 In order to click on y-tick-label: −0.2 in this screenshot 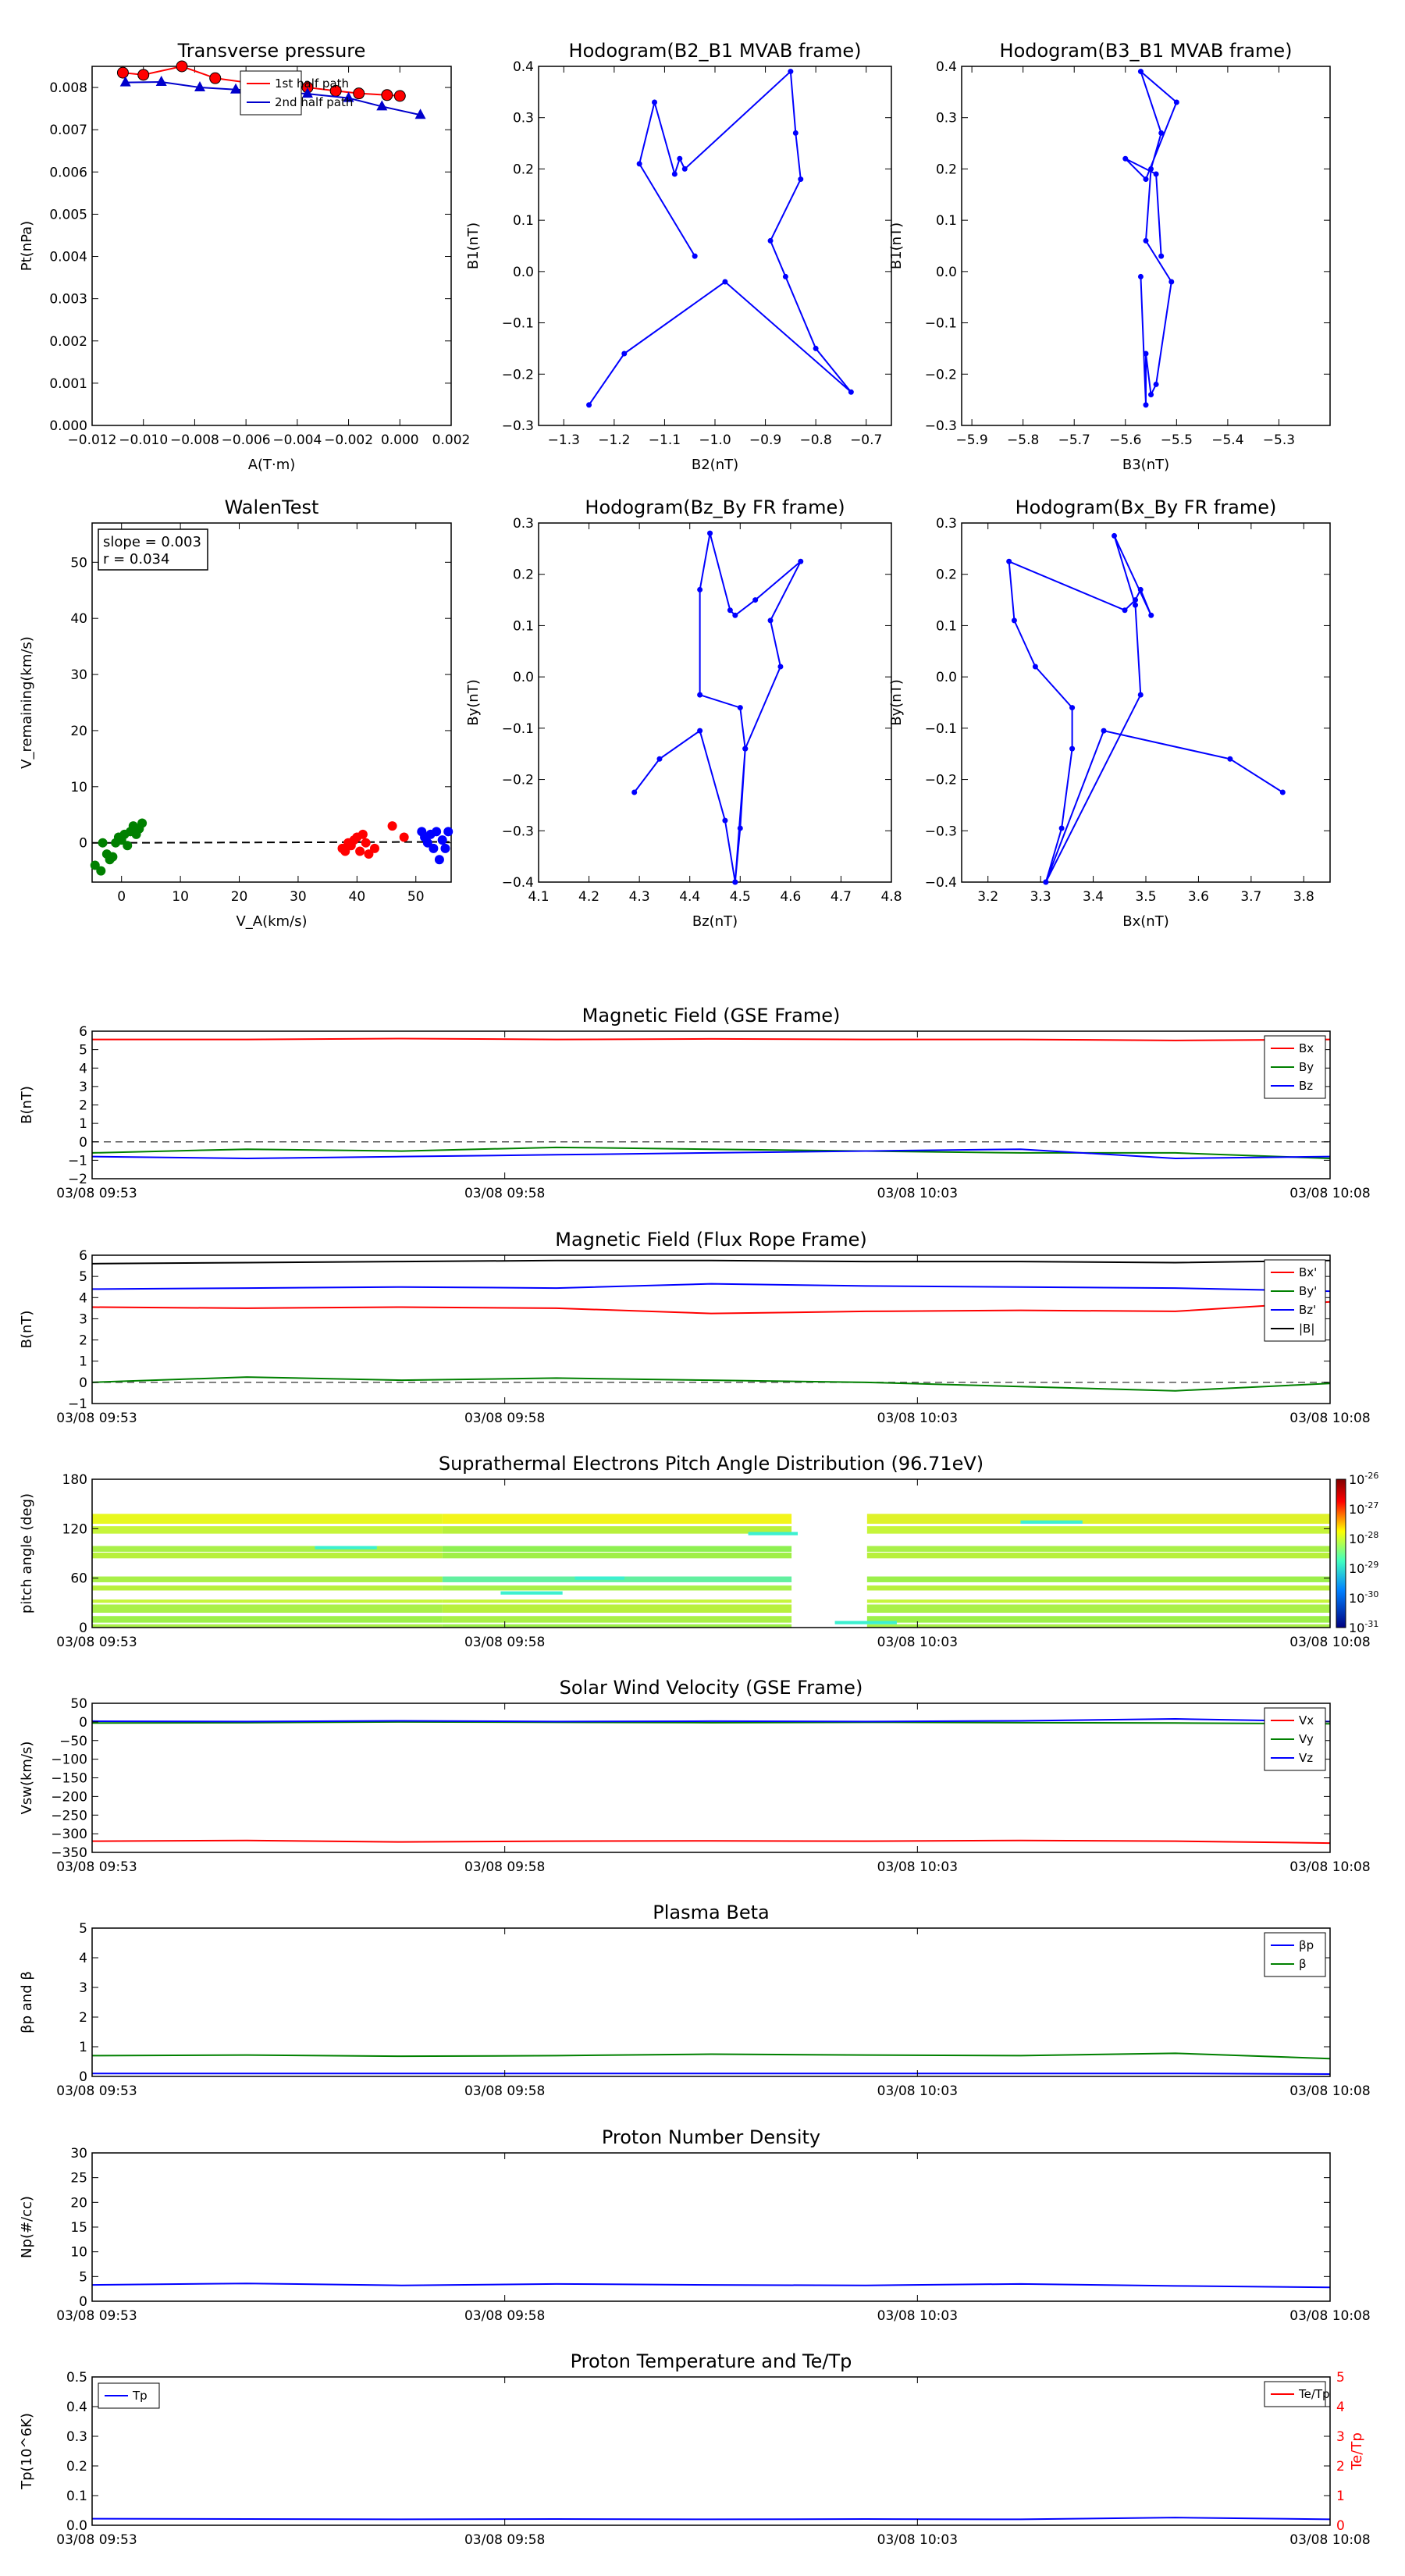, I will do `click(941, 374)`.